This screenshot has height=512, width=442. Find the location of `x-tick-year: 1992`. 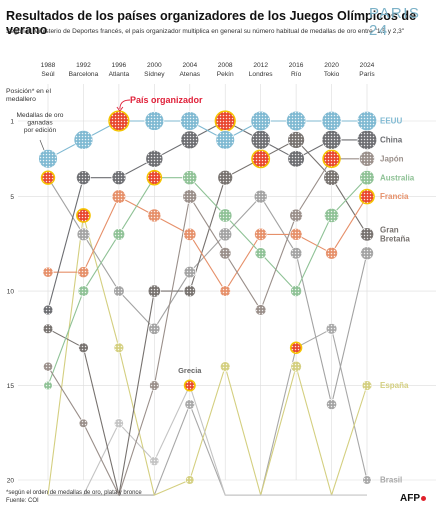

x-tick-year: 1992 is located at coordinates (83, 65).